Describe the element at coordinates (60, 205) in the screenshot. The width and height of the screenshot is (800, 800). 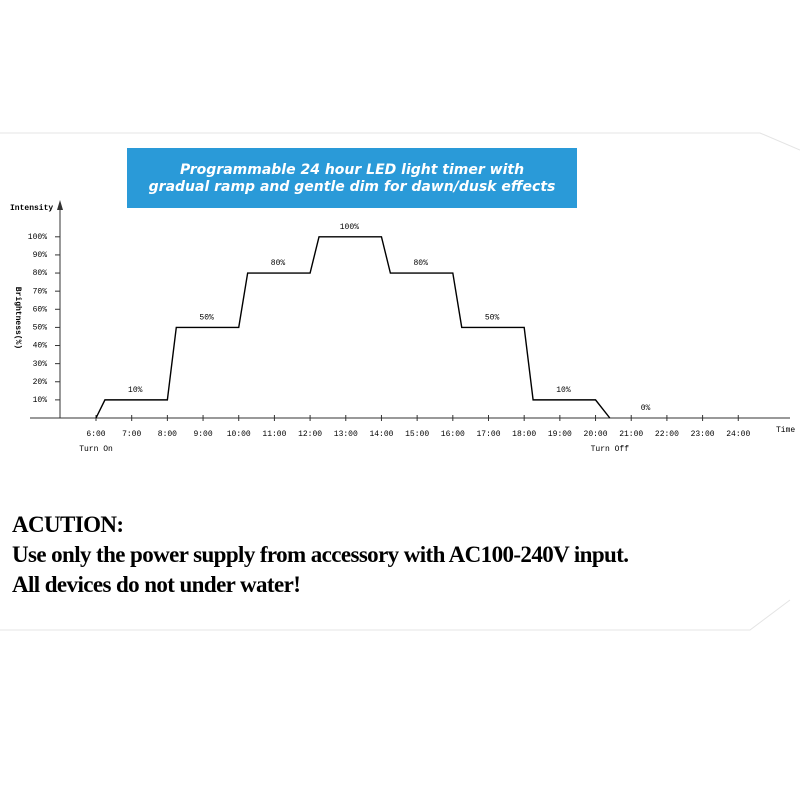
I see `y-axis-arrow` at that location.